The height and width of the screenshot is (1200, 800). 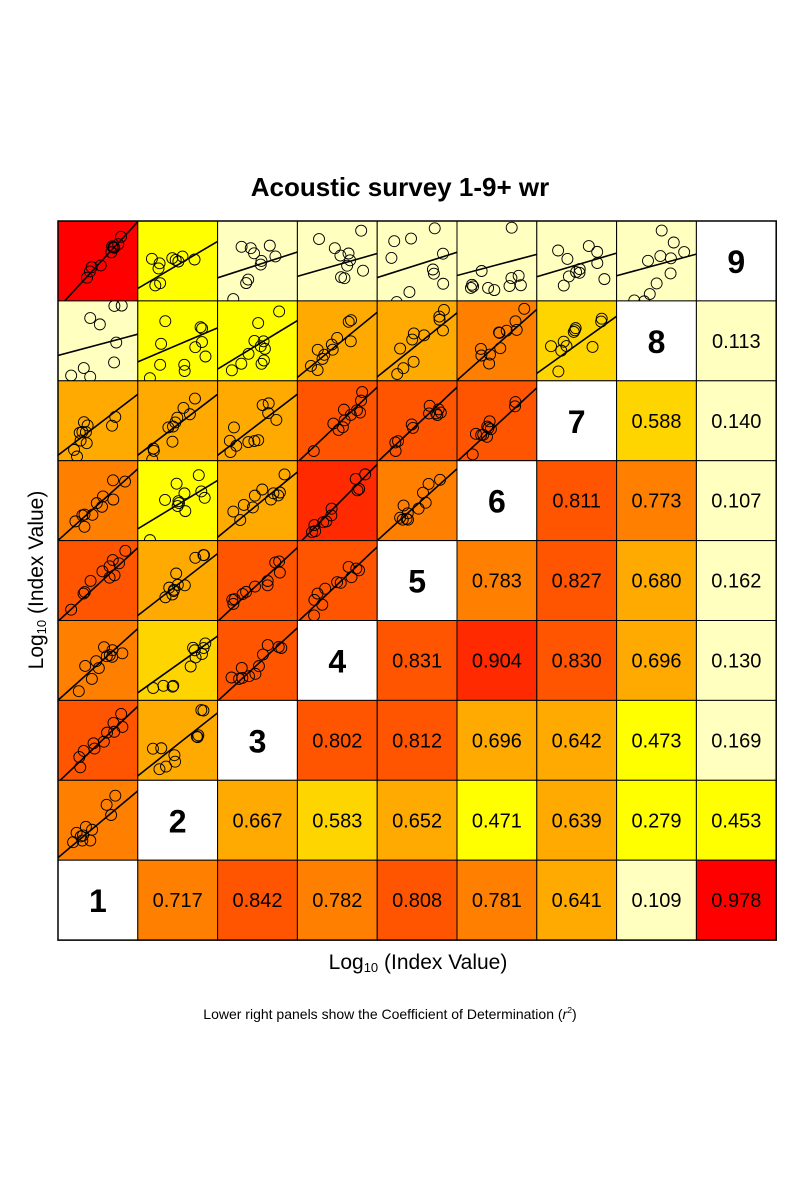 I want to click on r2-cell-4-6: 0.904, so click(x=497, y=660).